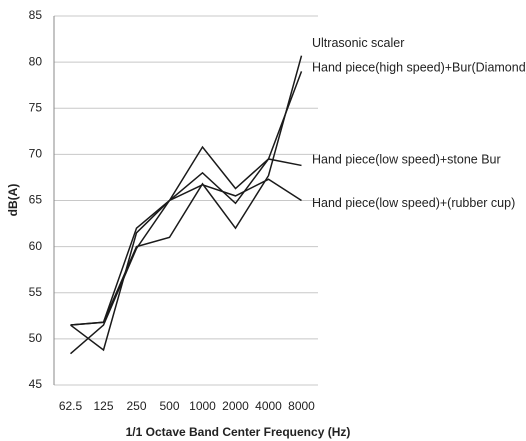 The height and width of the screenshot is (441, 526). What do you see at coordinates (36, 292) in the screenshot?
I see `y-tick-label: 55` at bounding box center [36, 292].